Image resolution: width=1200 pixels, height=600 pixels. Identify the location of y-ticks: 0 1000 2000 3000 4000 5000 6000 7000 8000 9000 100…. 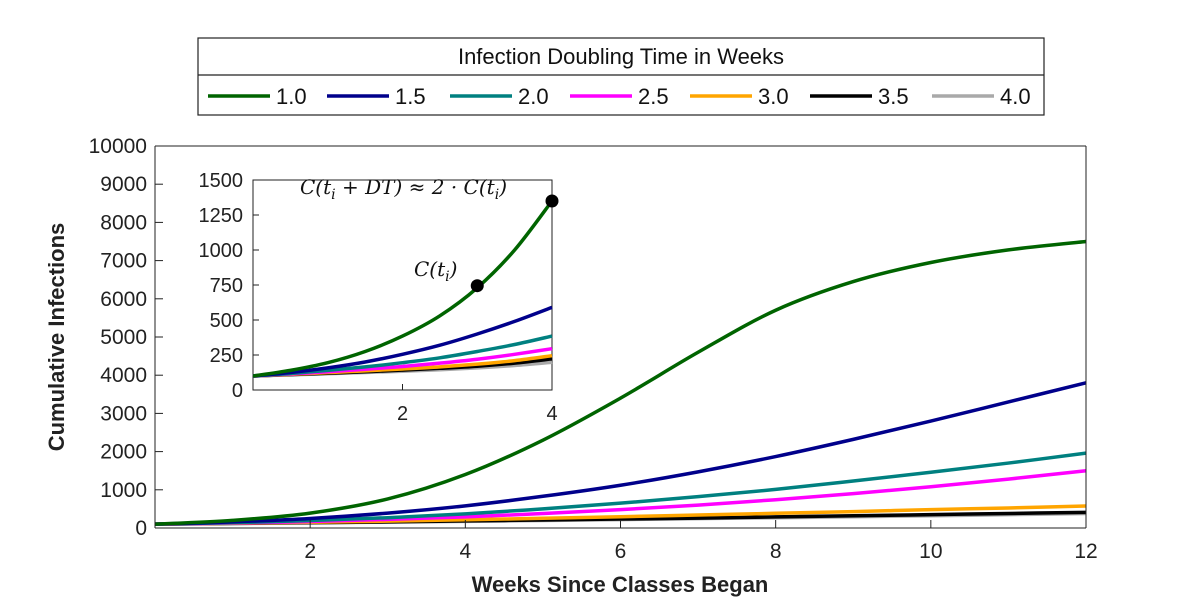
(126, 337).